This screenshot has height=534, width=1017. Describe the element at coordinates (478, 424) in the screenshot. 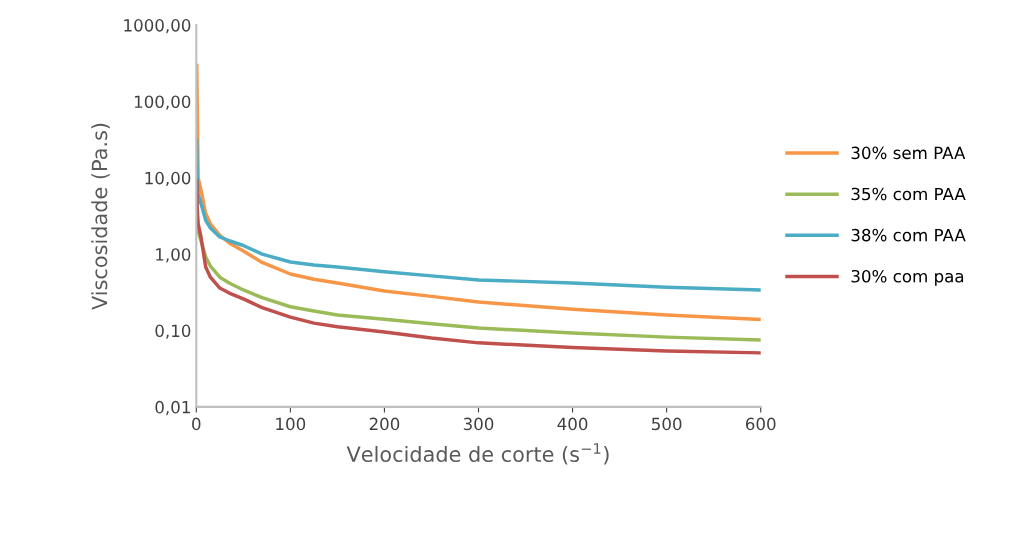

I see `x-tick-label: 300` at that location.